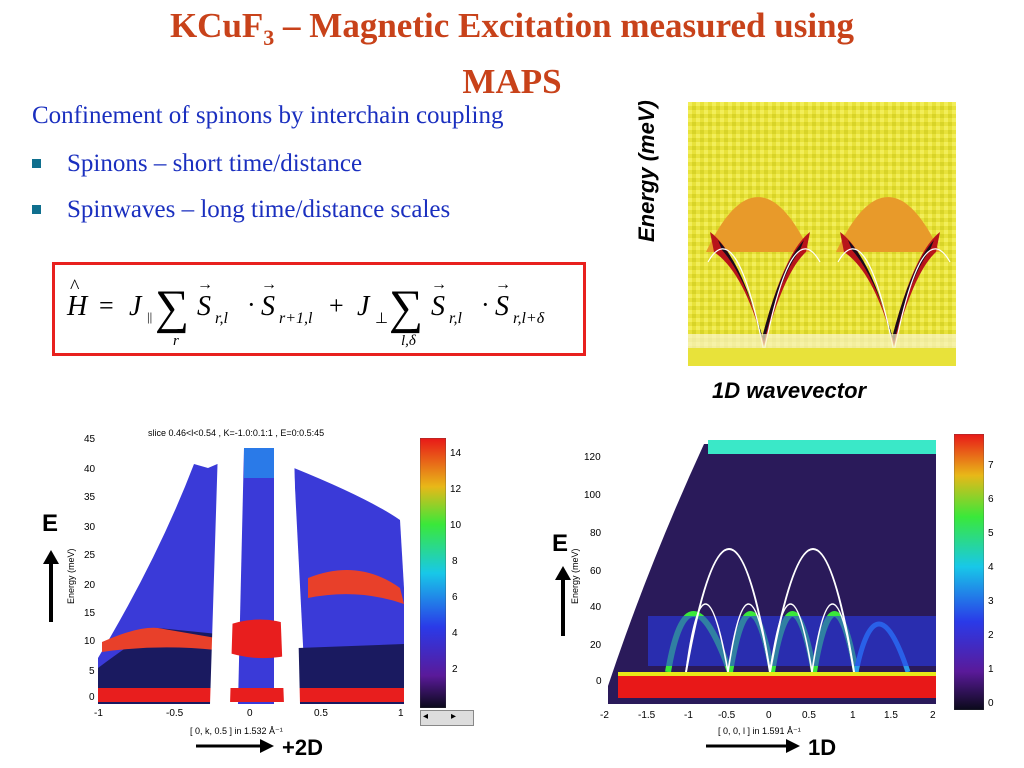  What do you see at coordinates (455, 633) in the screenshot?
I see `left-cbtick: 4` at bounding box center [455, 633].